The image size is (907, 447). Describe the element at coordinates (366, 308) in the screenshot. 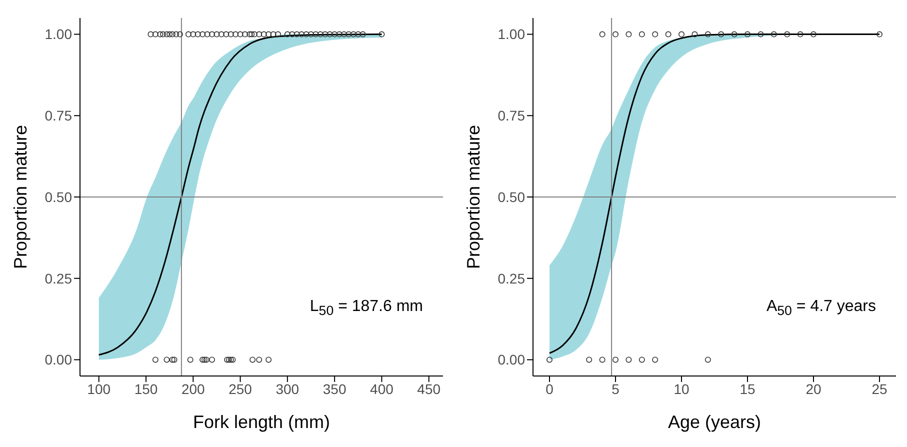

I see `annotation: L$_{50}$ = 187.6 mm` at that location.